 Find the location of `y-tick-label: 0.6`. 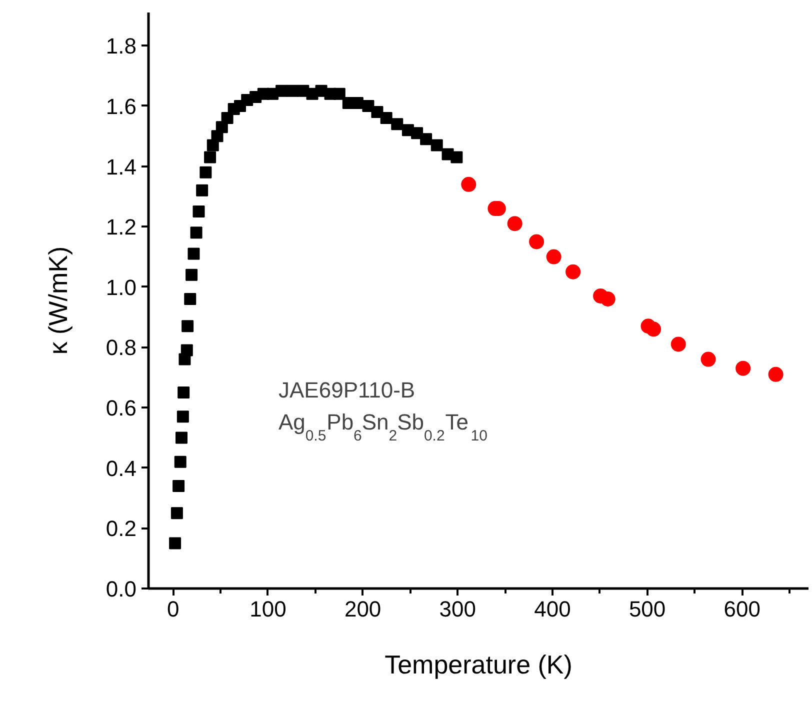

y-tick-label: 0.6 is located at coordinates (121, 408).